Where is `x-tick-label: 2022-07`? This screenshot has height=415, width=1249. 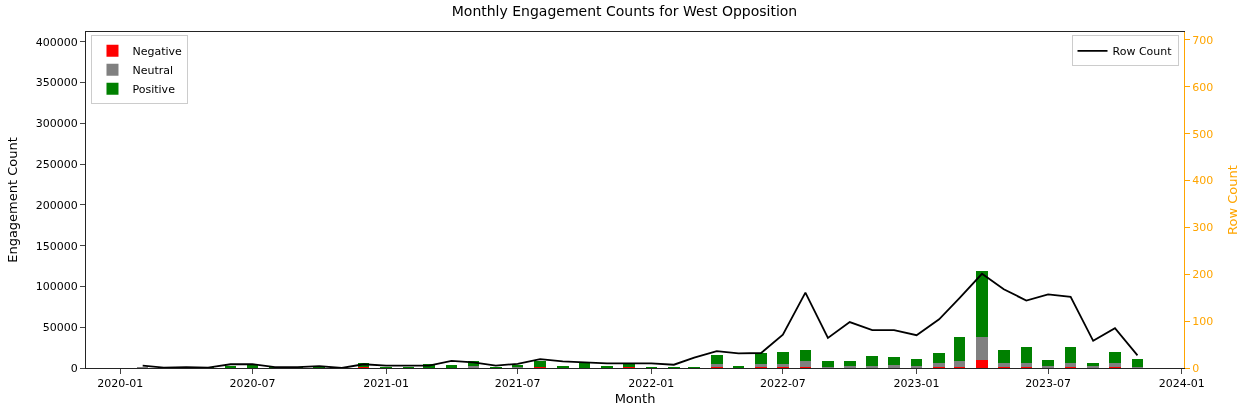
x-tick-label: 2022-07 is located at coordinates (782, 384).